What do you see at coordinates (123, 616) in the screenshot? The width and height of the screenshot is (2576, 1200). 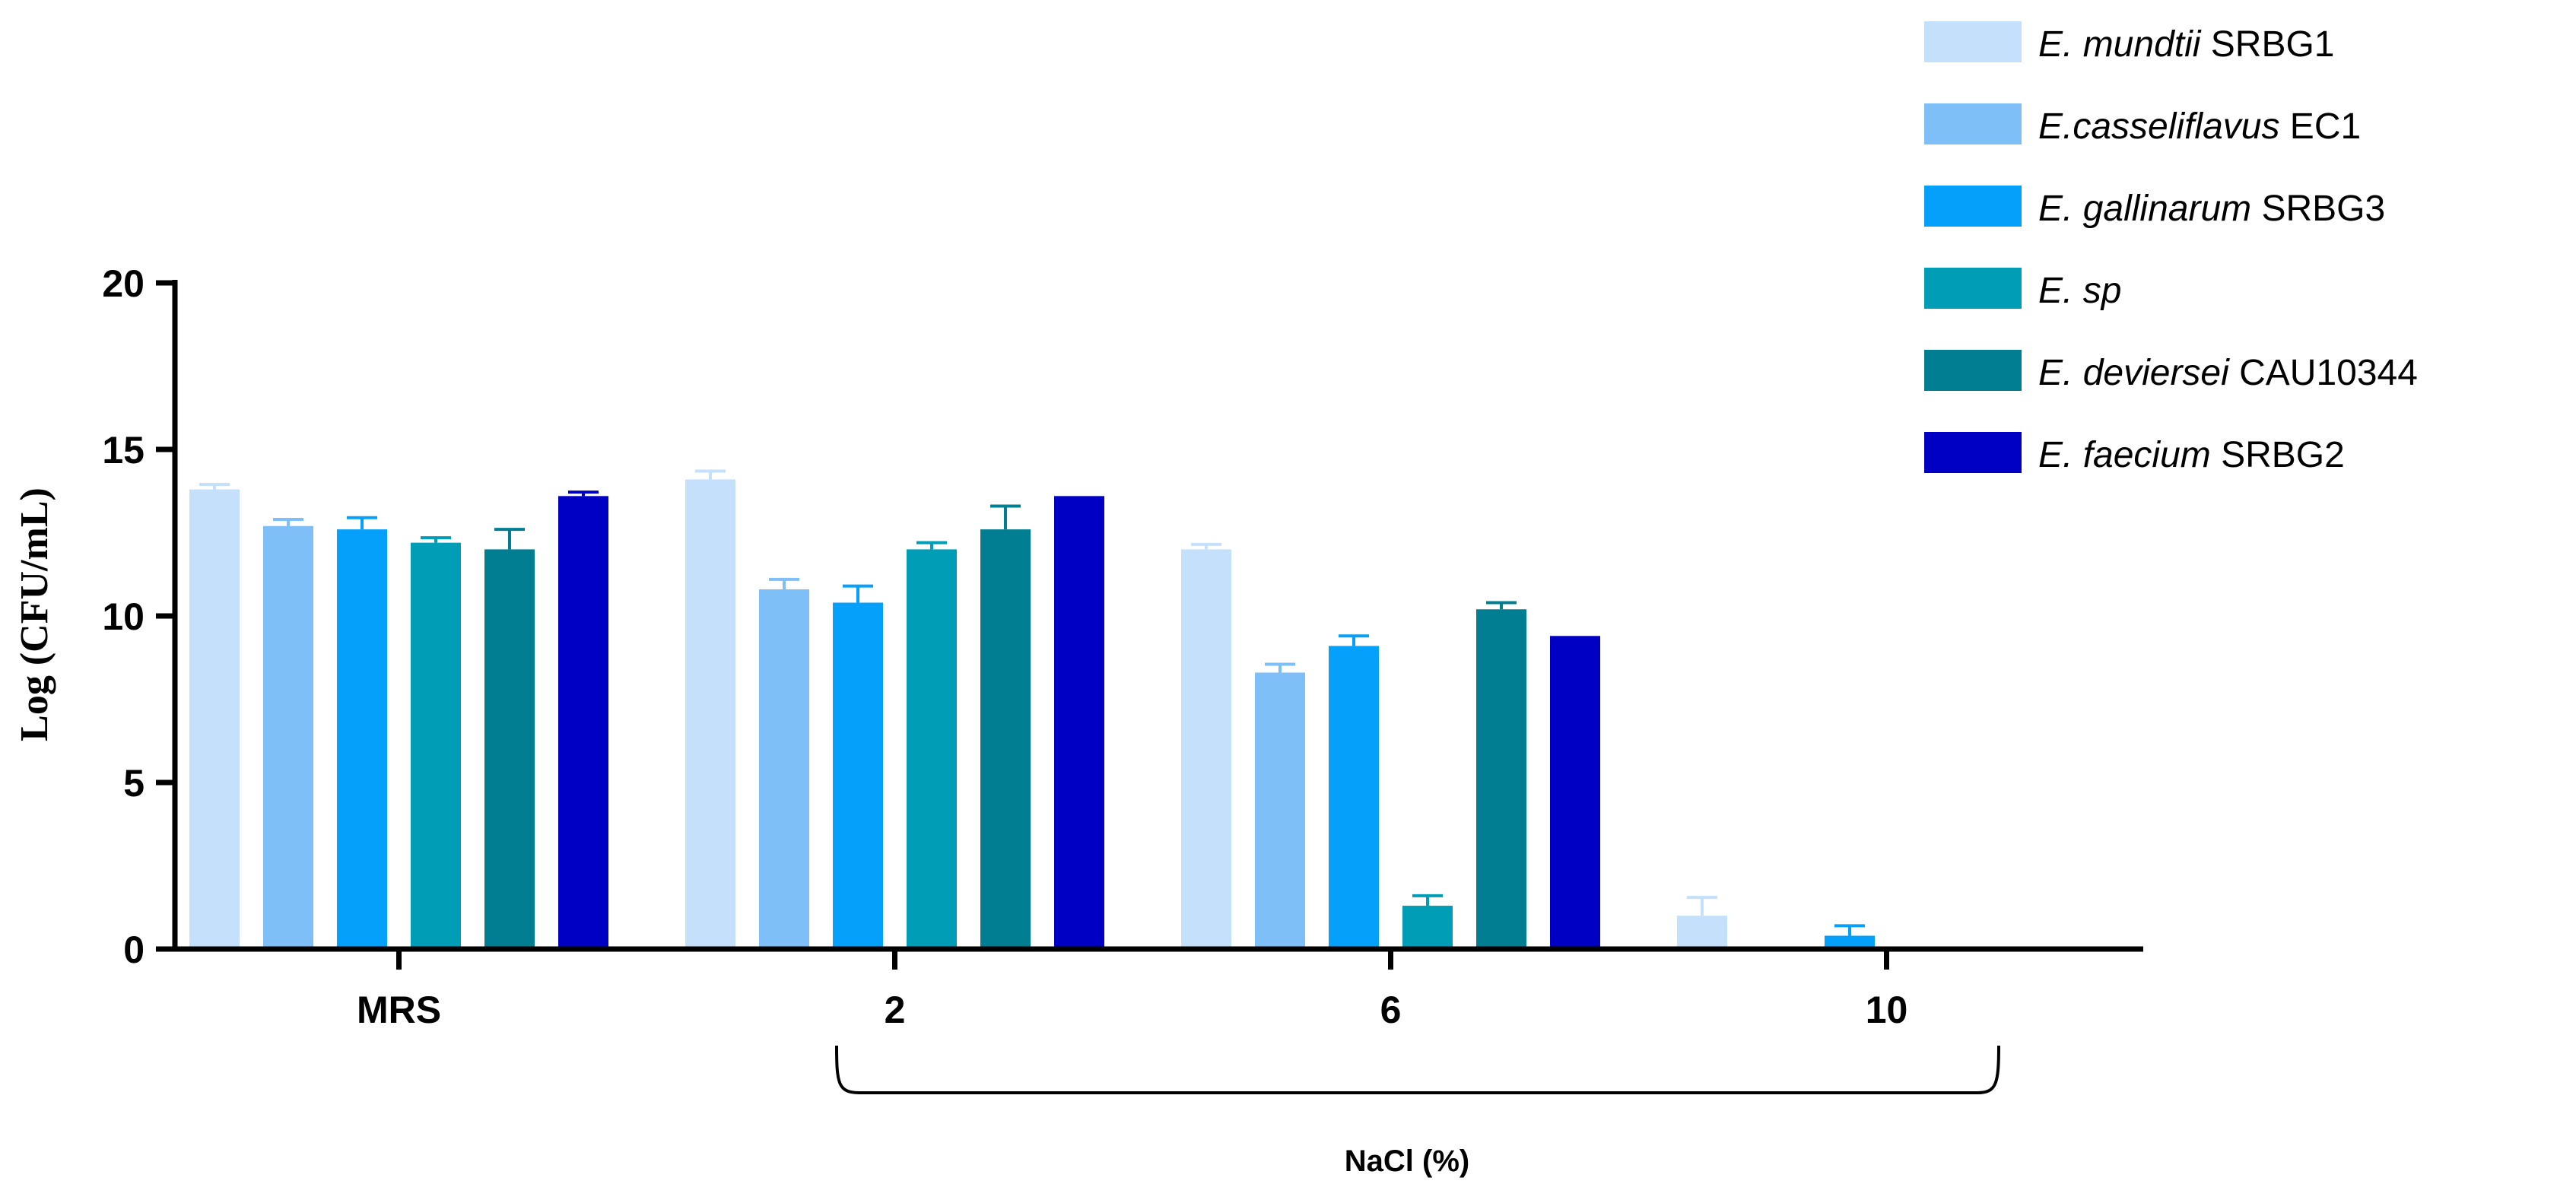 I see `y-tick-label: 10` at bounding box center [123, 616].